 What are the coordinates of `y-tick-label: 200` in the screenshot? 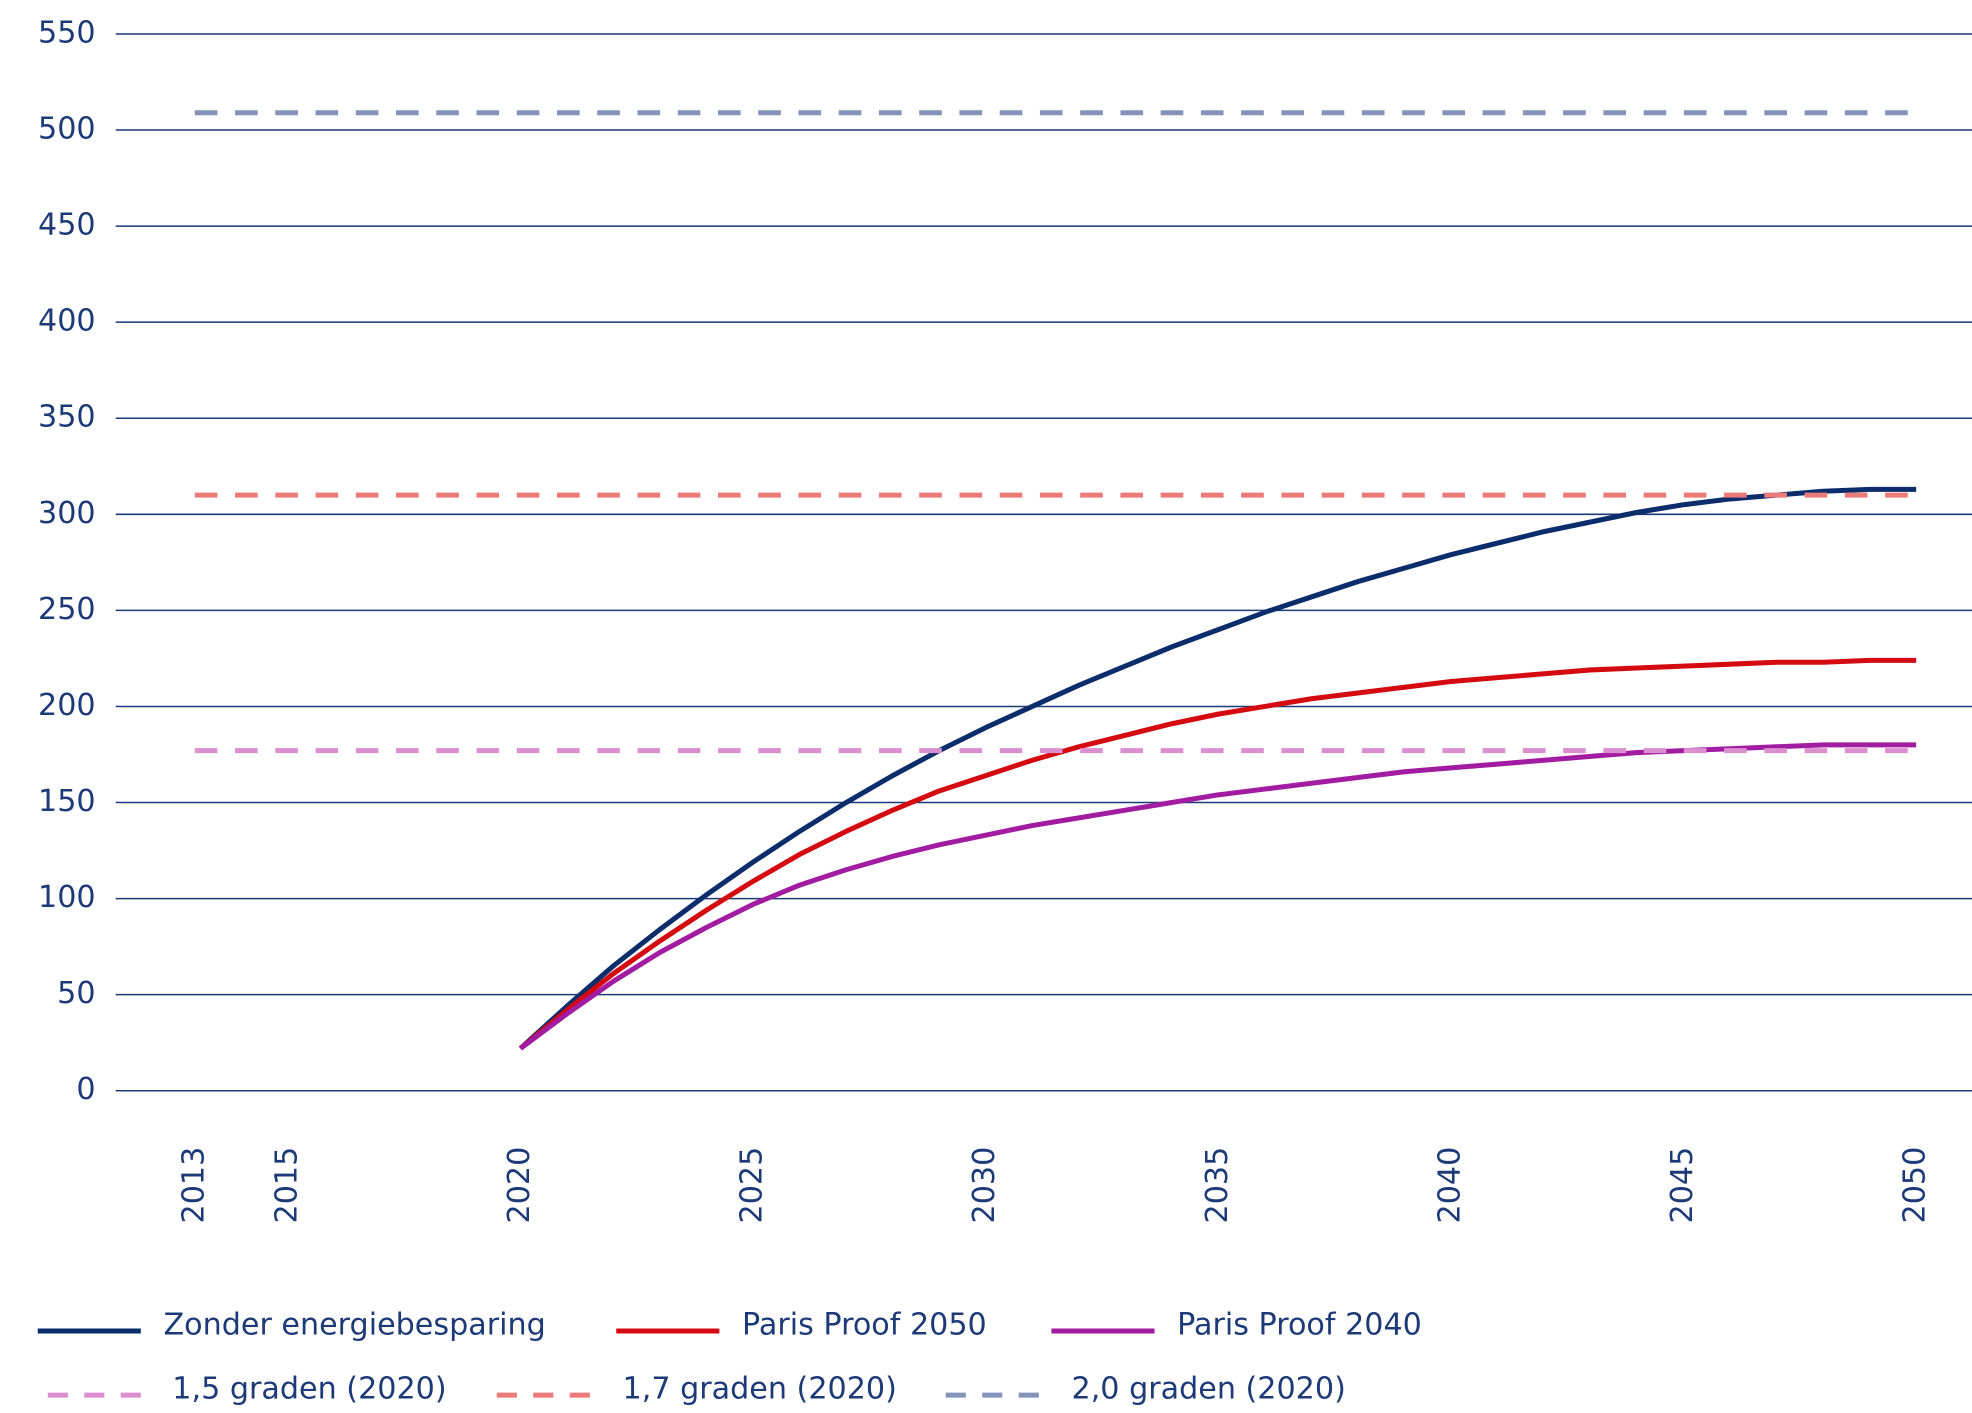 It's located at (67, 705).